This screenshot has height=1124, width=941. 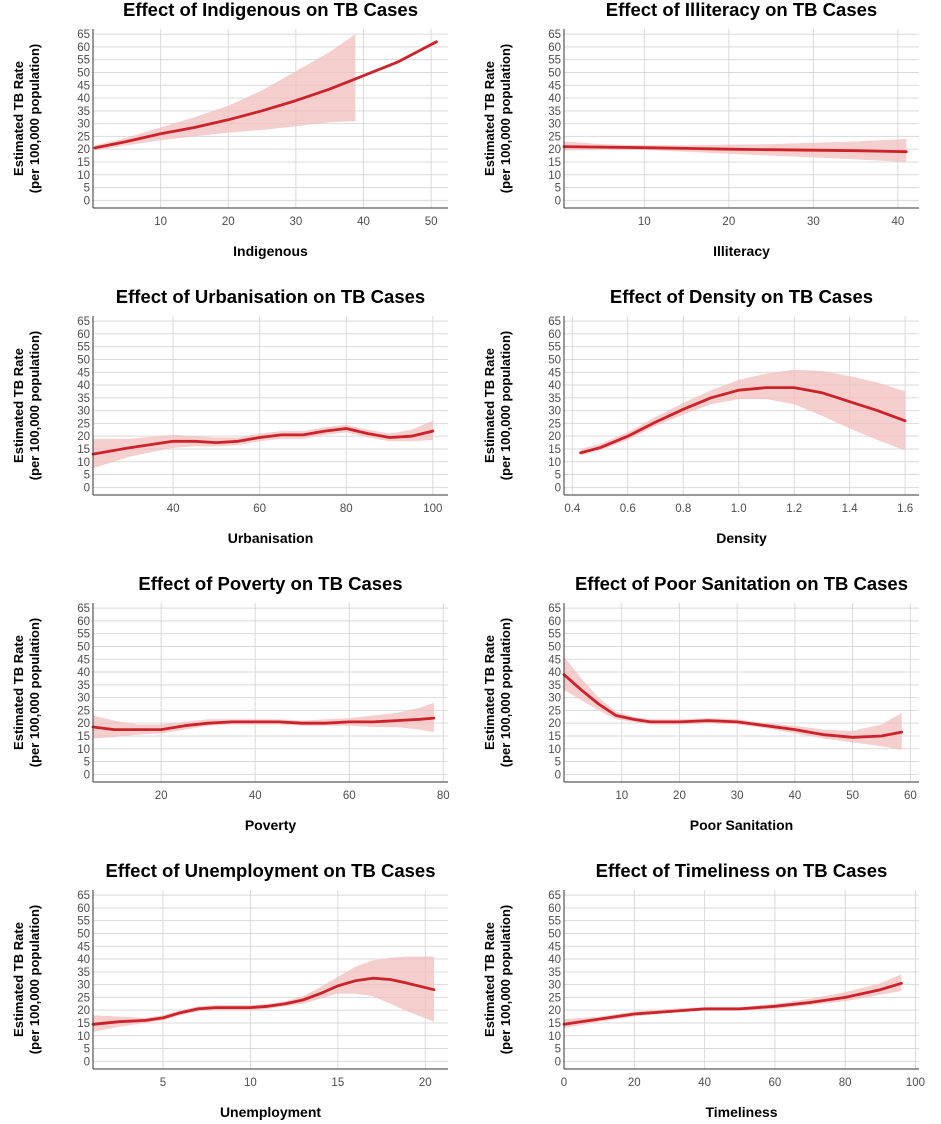 What do you see at coordinates (850, 509) in the screenshot?
I see `x-tick-label: 1.4` at bounding box center [850, 509].